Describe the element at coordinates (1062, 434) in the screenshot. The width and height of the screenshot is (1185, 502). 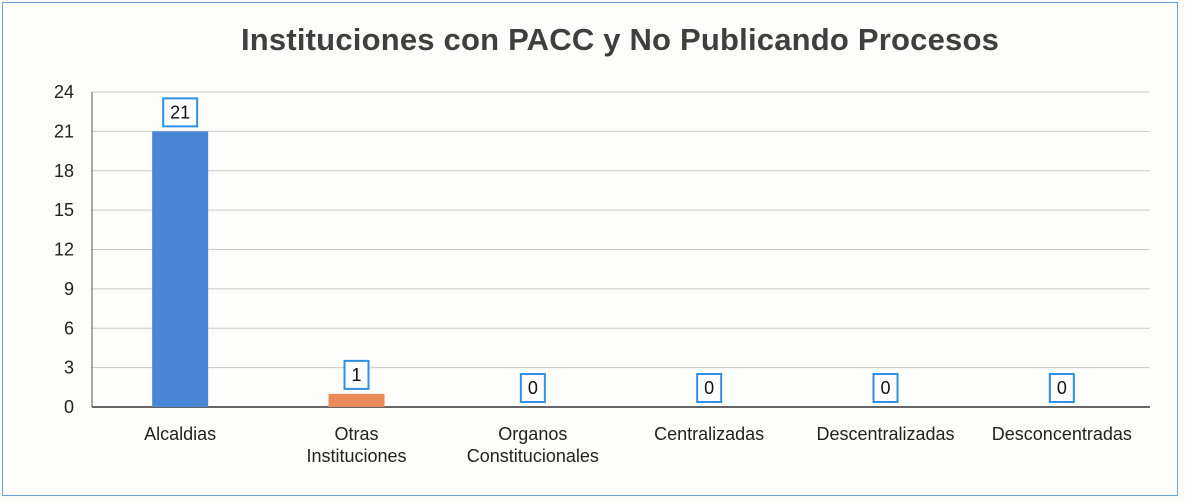
I see `x-category-label: Desconcentradas` at that location.